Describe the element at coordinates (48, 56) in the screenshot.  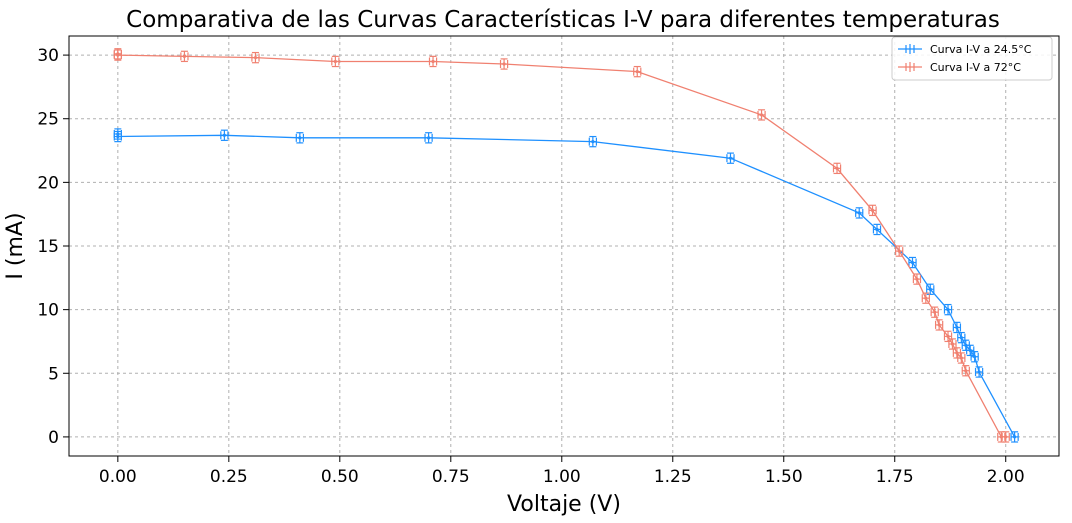
I see `y-tick-label: 30` at that location.